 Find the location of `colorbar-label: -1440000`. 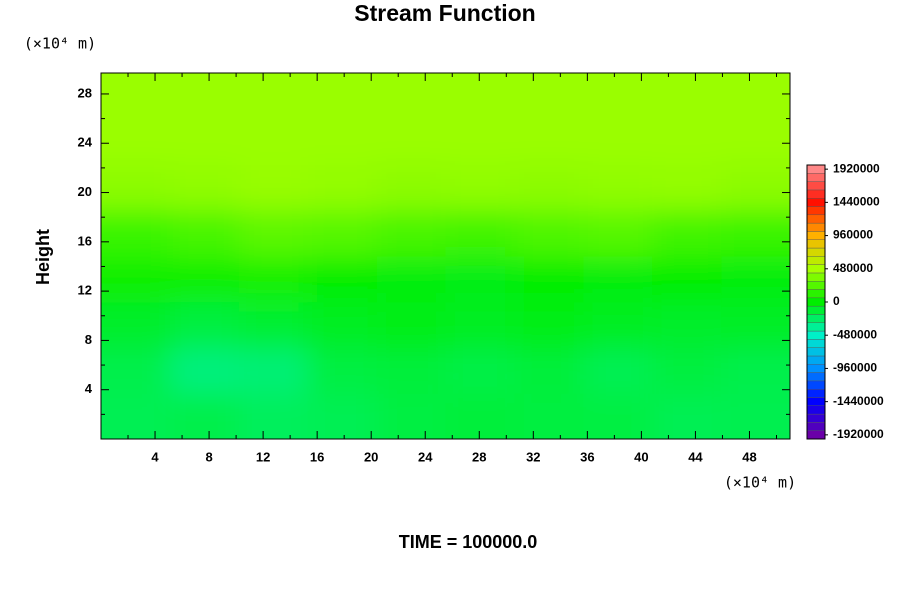

colorbar-label: -1440000 is located at coordinates (858, 401).